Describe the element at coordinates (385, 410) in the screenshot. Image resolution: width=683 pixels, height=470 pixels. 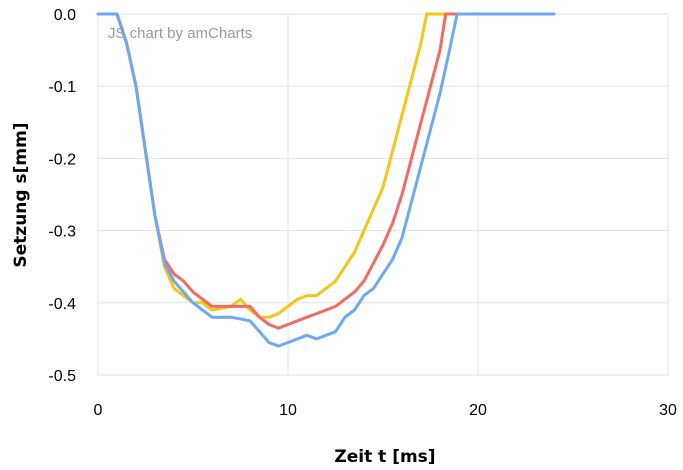
I see `x-axis-ticks: 0 10 20 30` at that location.